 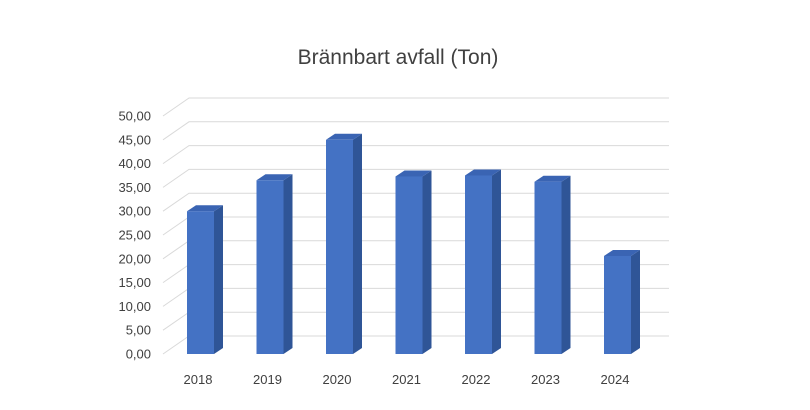 I want to click on x-axis-tick-labels: 2018 2019 2020 2021 2022 2023 2024, so click(x=407, y=379).